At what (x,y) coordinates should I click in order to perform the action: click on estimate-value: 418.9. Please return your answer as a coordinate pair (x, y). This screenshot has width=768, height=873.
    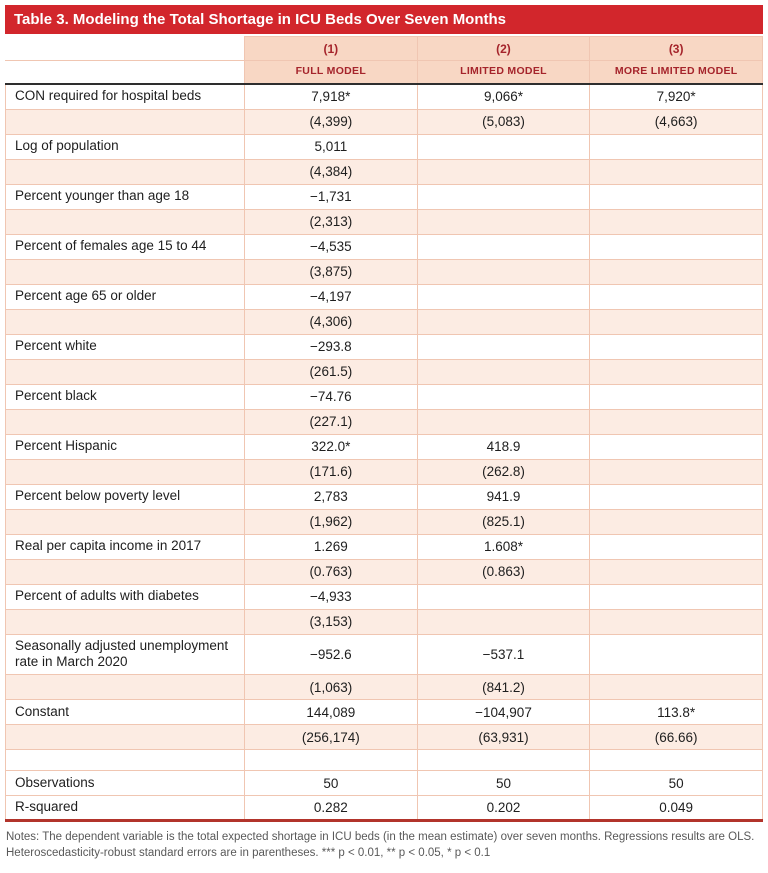
    Looking at the image, I should click on (503, 446).